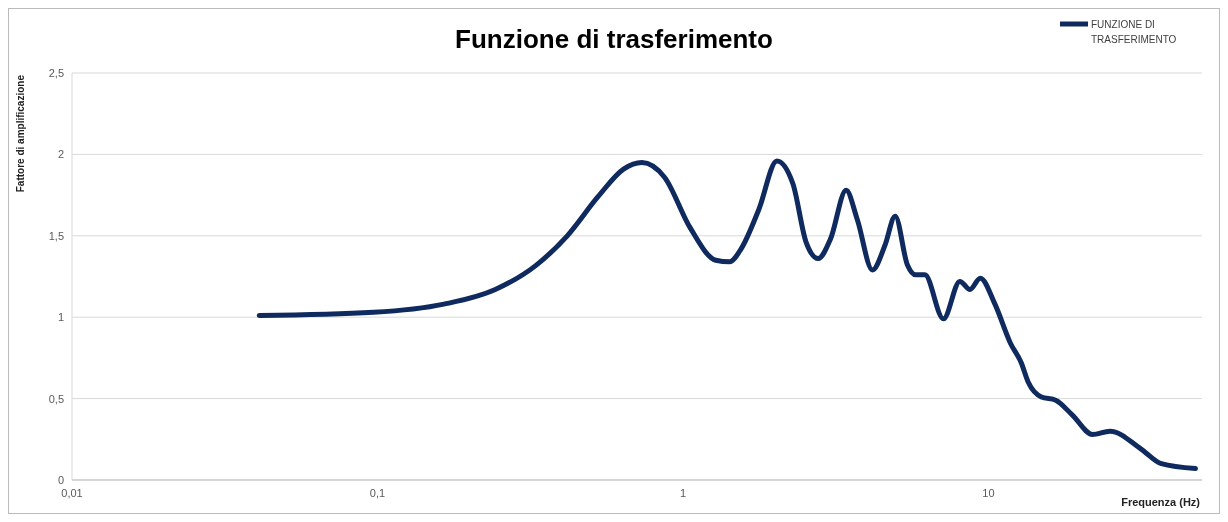  What do you see at coordinates (614, 39) in the screenshot?
I see `chart-title: Funzione di trasferimento` at bounding box center [614, 39].